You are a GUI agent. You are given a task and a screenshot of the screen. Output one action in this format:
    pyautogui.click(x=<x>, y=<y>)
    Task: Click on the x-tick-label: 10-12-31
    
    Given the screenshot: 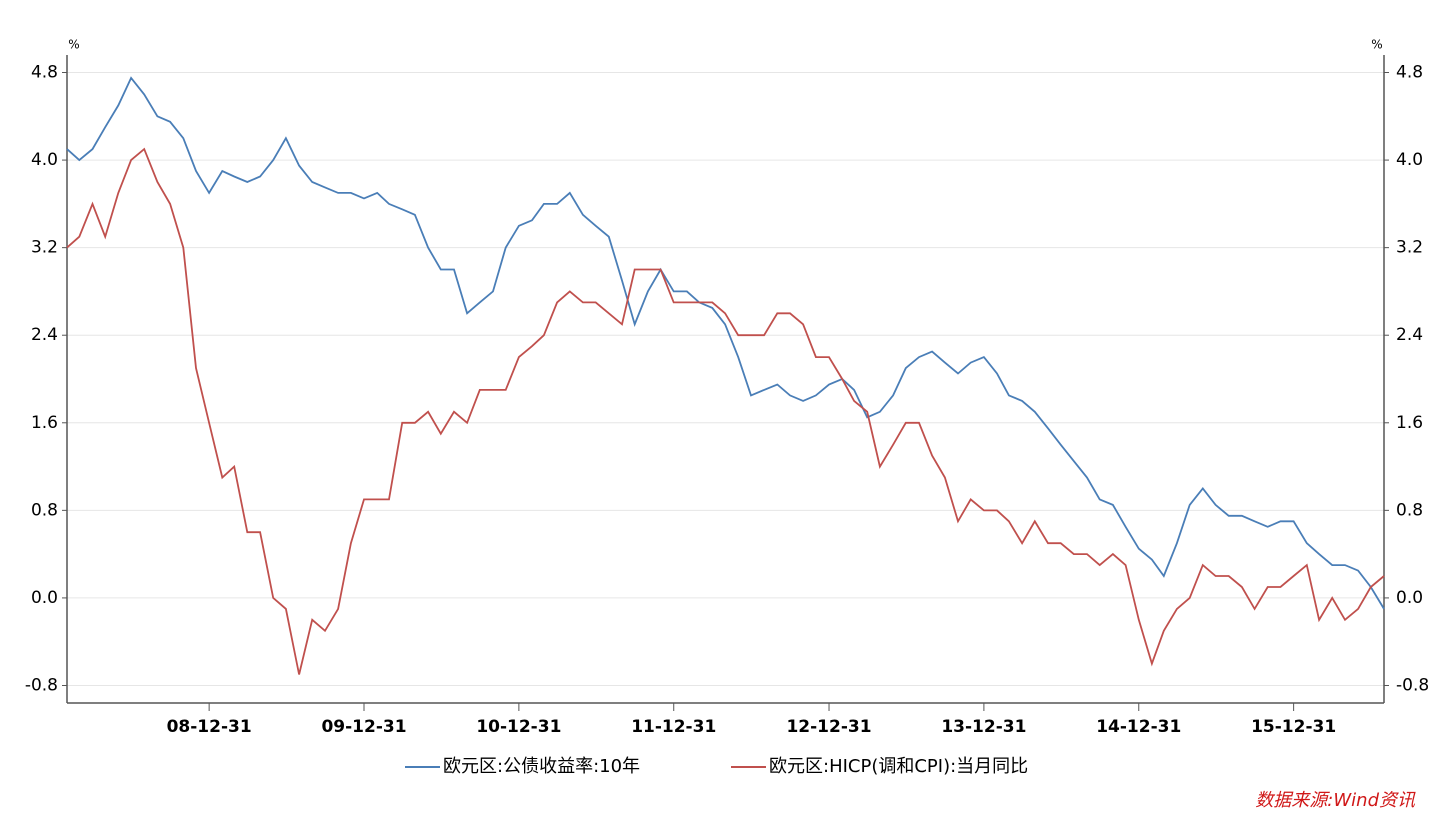 What is the action you would take?
    pyautogui.click(x=518, y=727)
    